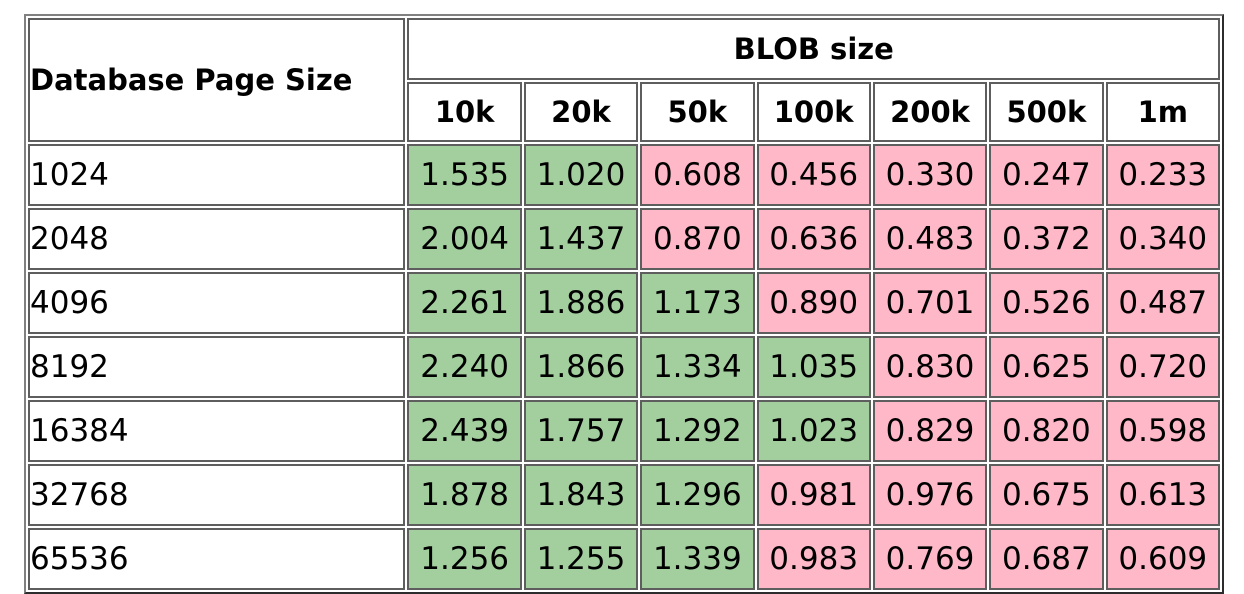 Image resolution: width=1244 pixels, height=594 pixels. Describe the element at coordinates (464, 367) in the screenshot. I see `value-cell: 2.240` at that location.